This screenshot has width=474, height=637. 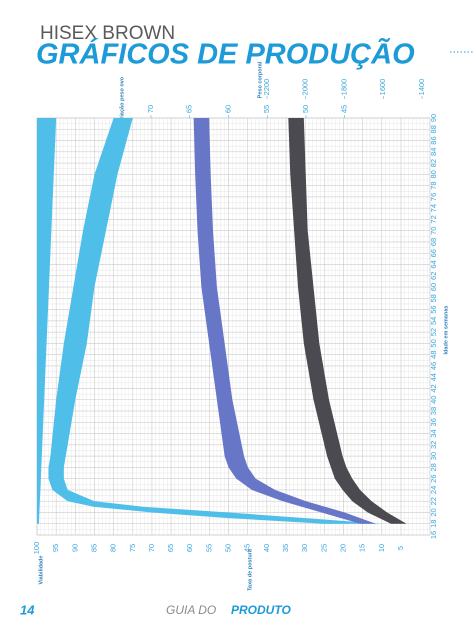 I want to click on x-tick-label: 74, so click(x=433, y=208).